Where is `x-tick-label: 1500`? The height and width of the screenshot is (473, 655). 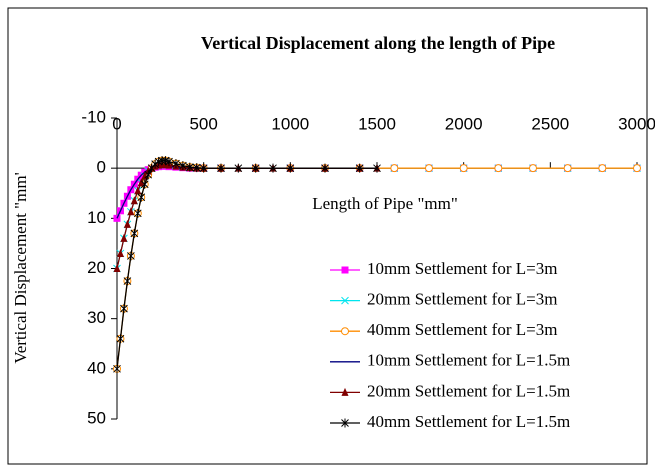
x-tick-label: 1500 is located at coordinates (377, 123).